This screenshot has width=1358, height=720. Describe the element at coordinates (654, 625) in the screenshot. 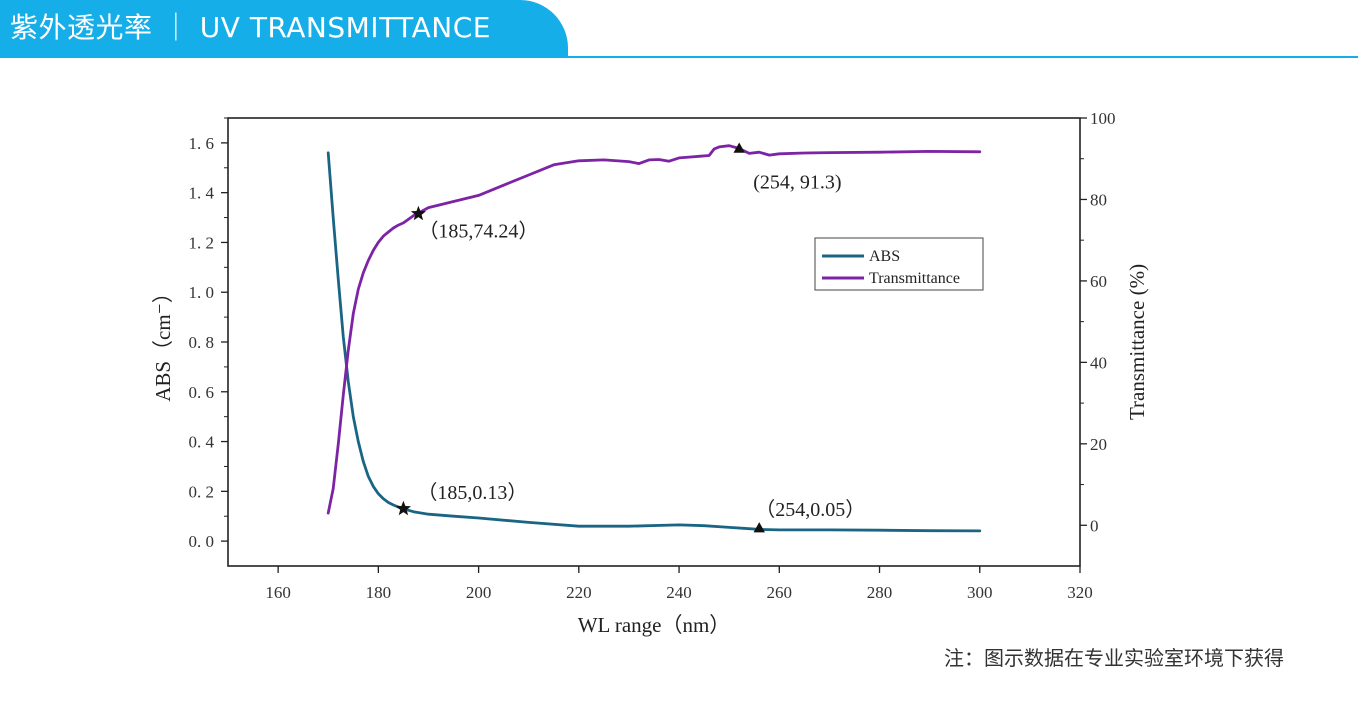

I see `x-axis-label: WL range（nm）` at that location.